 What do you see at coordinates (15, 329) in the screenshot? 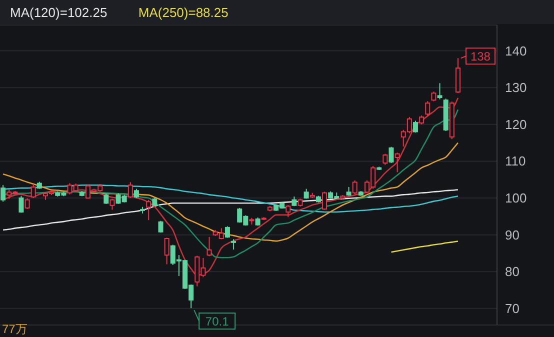
I see `annotation: 77万` at bounding box center [15, 329].